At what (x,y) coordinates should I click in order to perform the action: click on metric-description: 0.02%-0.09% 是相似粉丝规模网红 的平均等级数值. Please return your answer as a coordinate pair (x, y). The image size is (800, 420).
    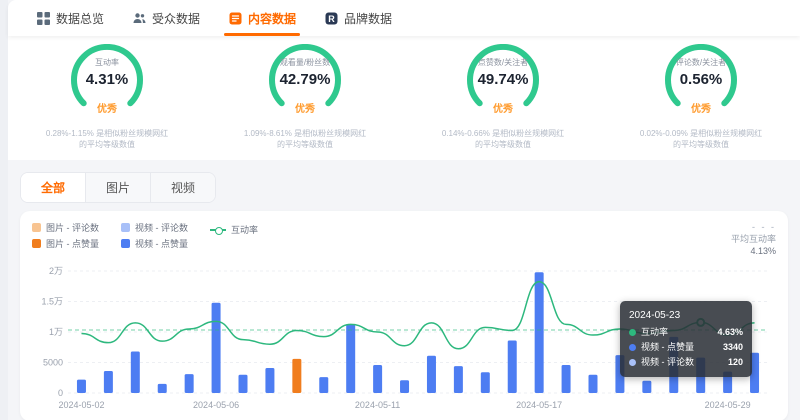
    Looking at the image, I should click on (701, 139).